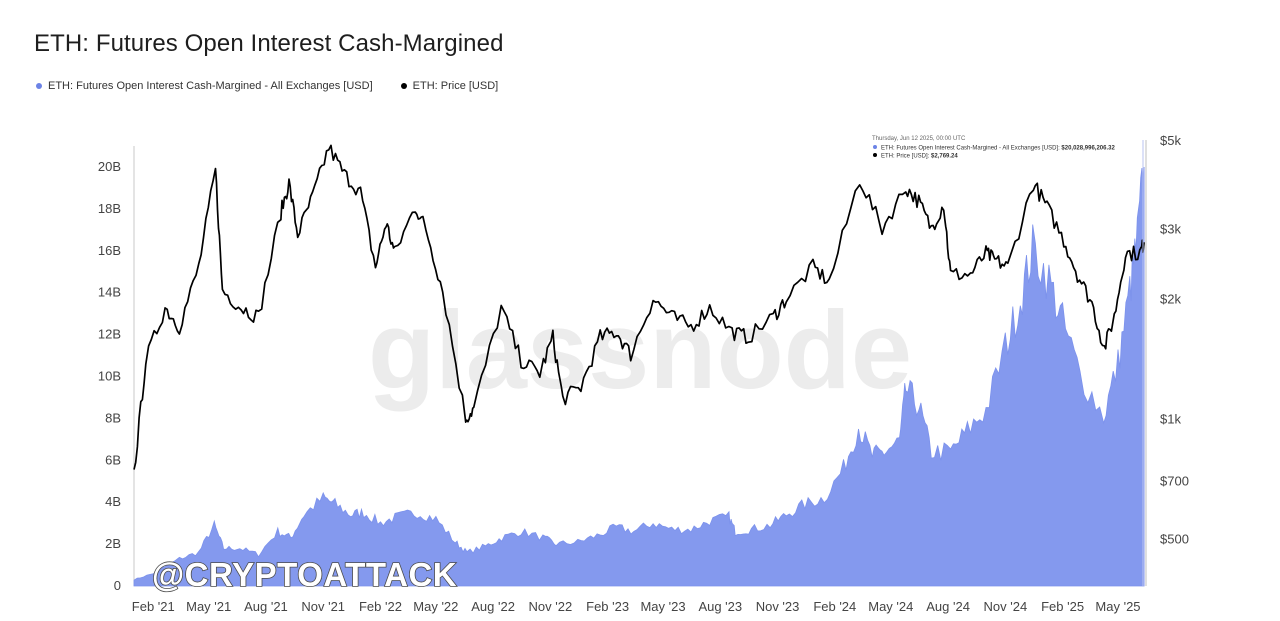 This screenshot has width=1280, height=621. What do you see at coordinates (640, 350) in the screenshot?
I see `watermark: glassnode` at bounding box center [640, 350].